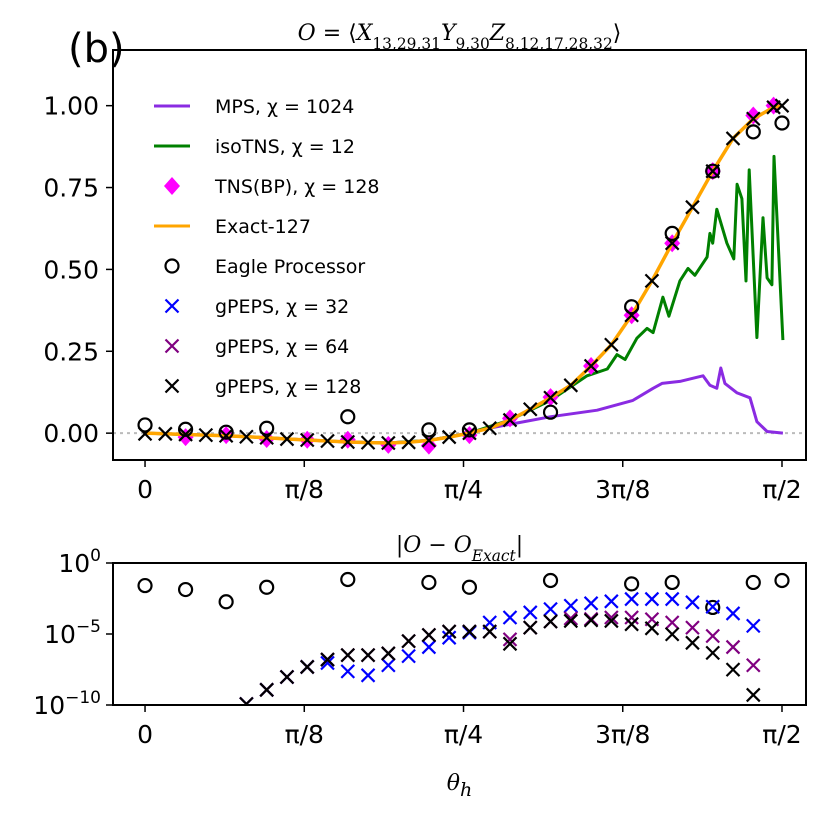 The height and width of the screenshot is (817, 831). Describe the element at coordinates (559, 44) in the screenshot. I see `title-segment: 8,12,17,28,32` at that location.